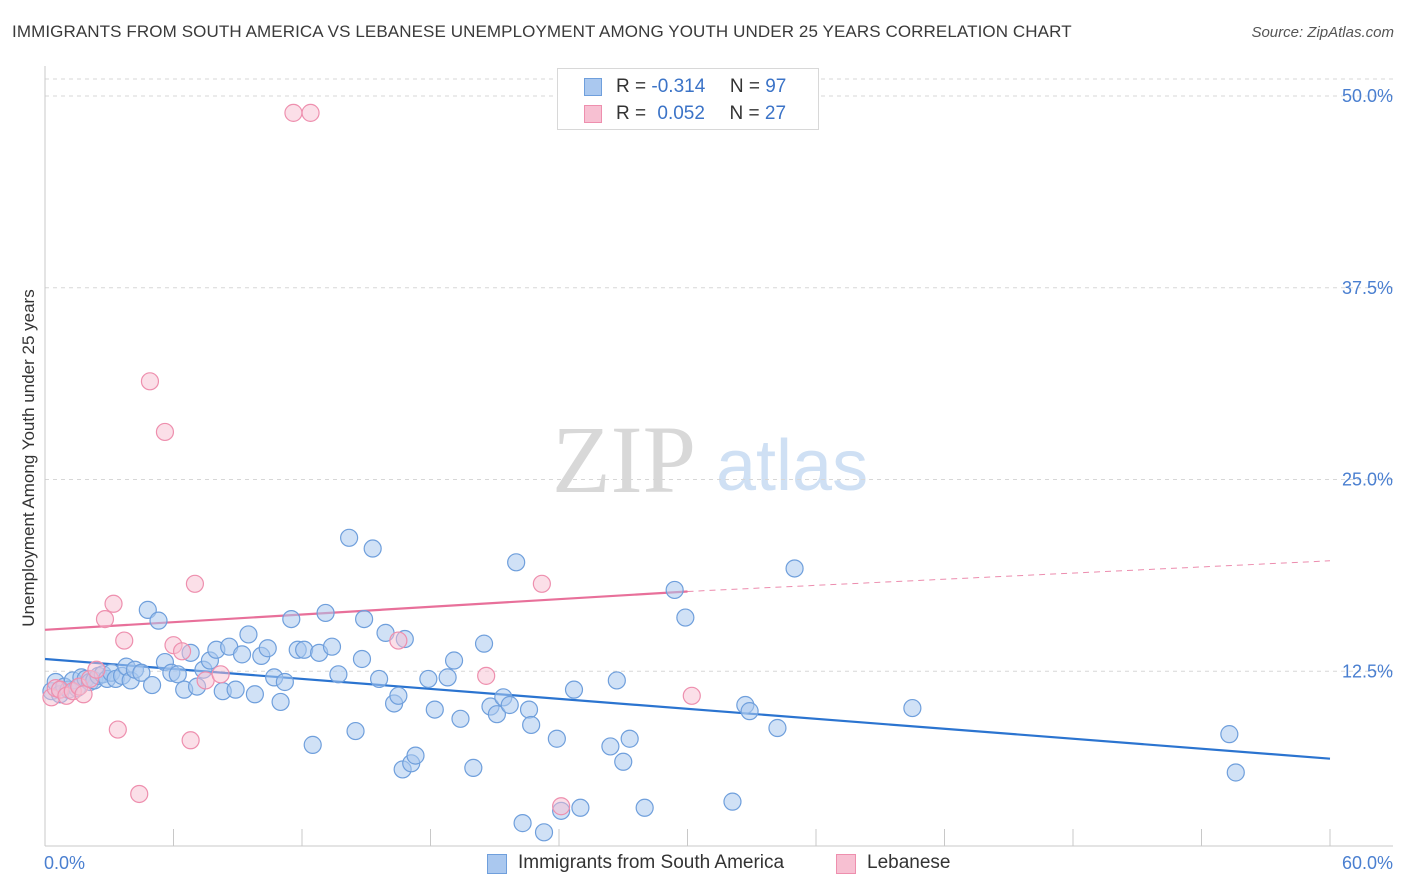 Image resolution: width=1406 pixels, height=892 pixels. What do you see at coordinates (64, 863) in the screenshot?
I see `x-tick-label-min: 0.0%` at bounding box center [64, 863].